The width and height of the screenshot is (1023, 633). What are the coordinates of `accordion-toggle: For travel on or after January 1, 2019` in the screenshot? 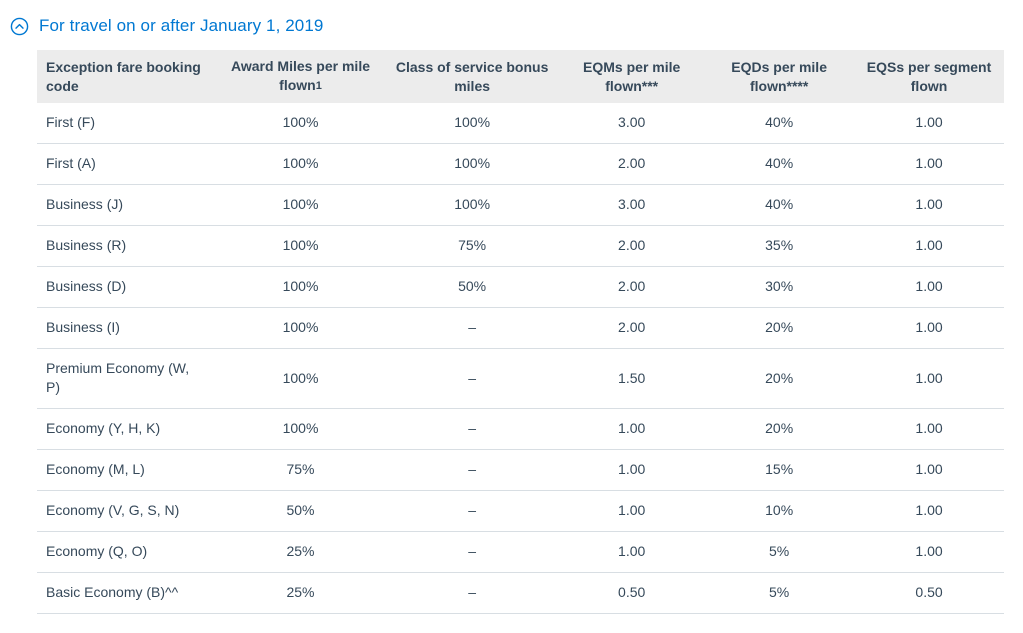 It's located at (161, 18).